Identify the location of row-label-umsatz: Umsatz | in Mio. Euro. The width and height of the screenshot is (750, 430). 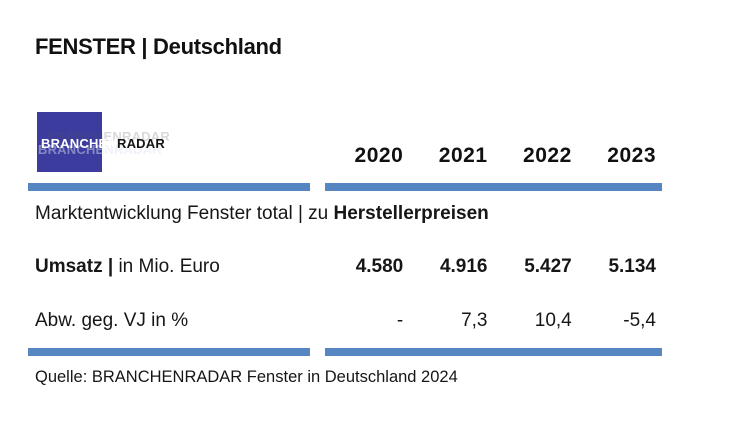
(127, 267).